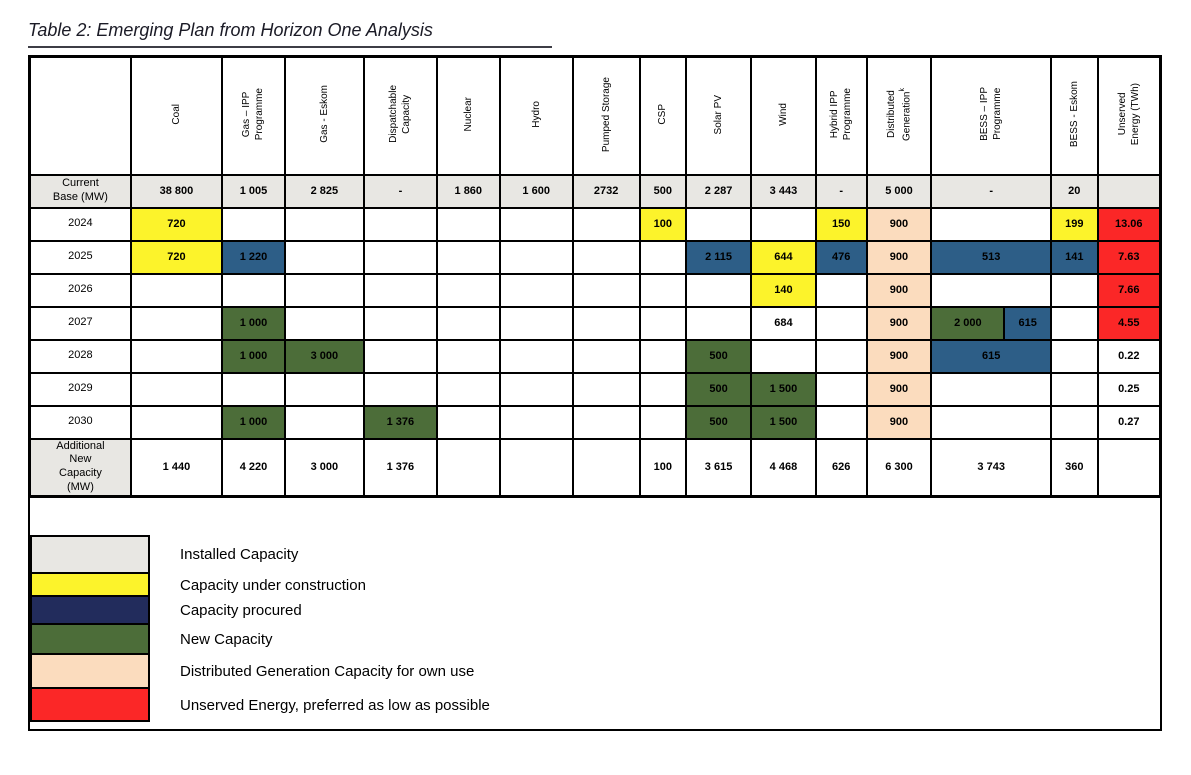  What do you see at coordinates (1074, 191) in the screenshot?
I see `capacity-cell: 20` at bounding box center [1074, 191].